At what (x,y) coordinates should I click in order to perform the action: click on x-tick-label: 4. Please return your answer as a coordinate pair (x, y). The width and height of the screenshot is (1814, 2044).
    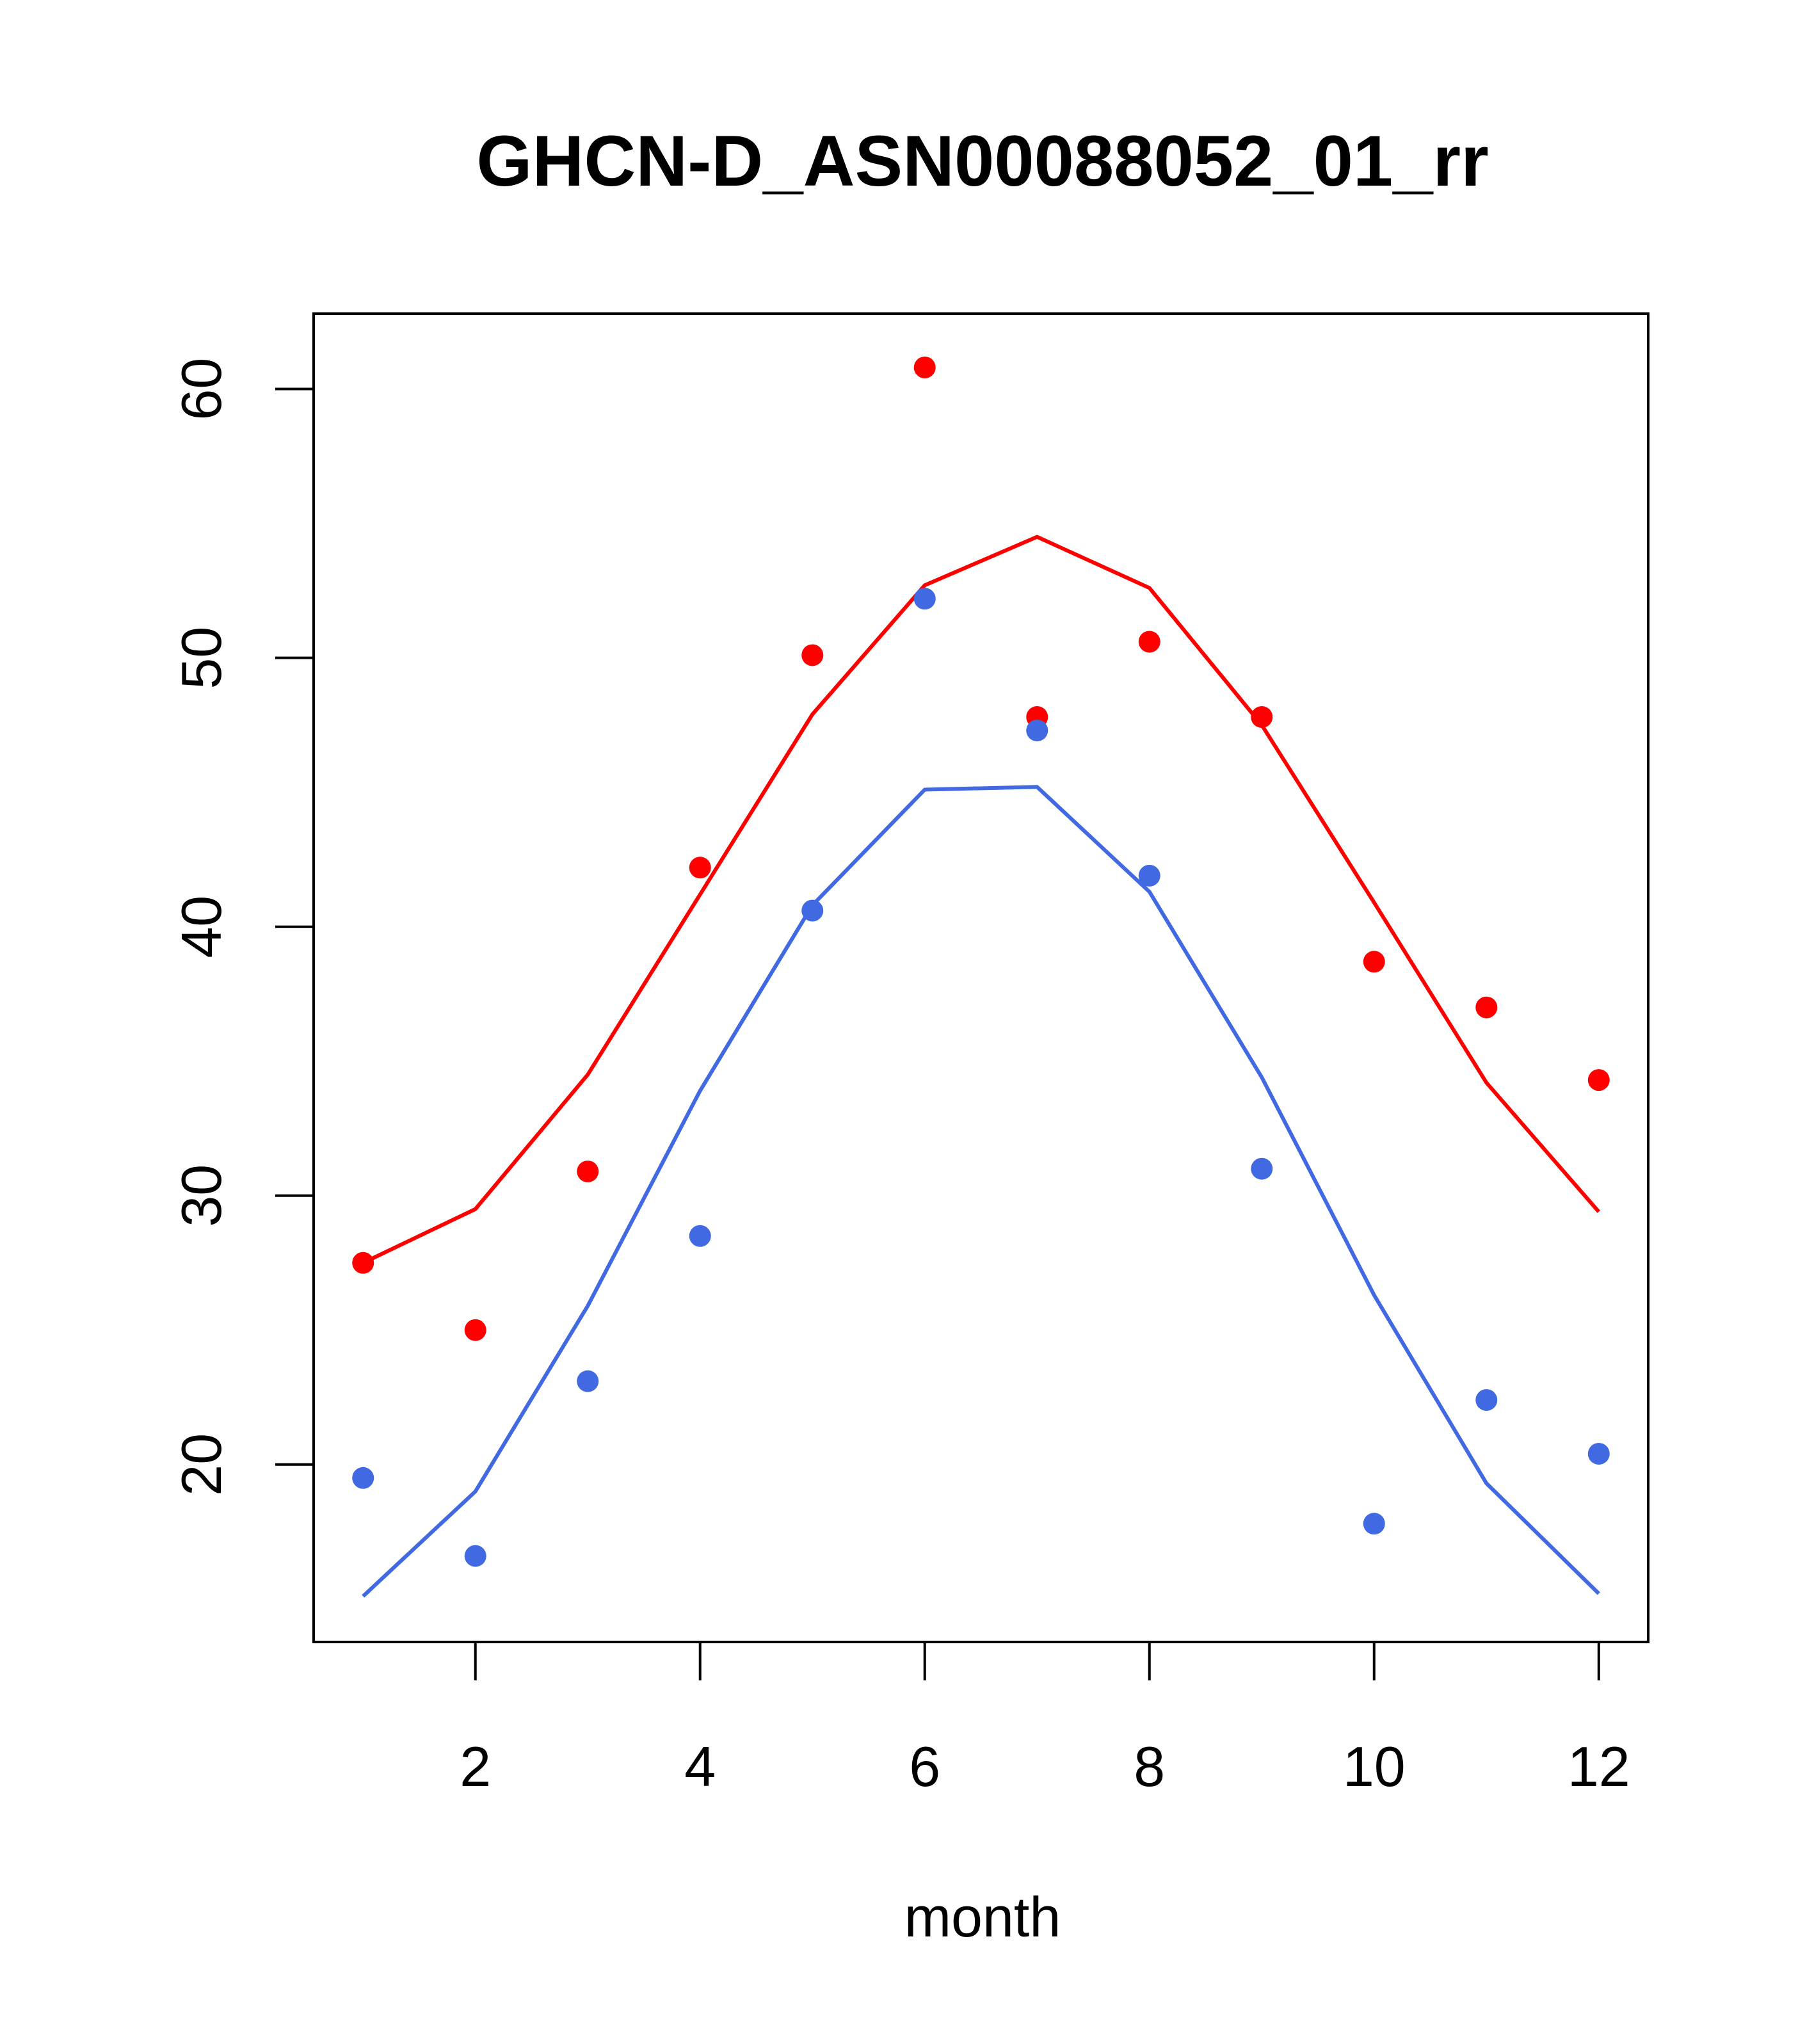
    Looking at the image, I should click on (700, 1766).